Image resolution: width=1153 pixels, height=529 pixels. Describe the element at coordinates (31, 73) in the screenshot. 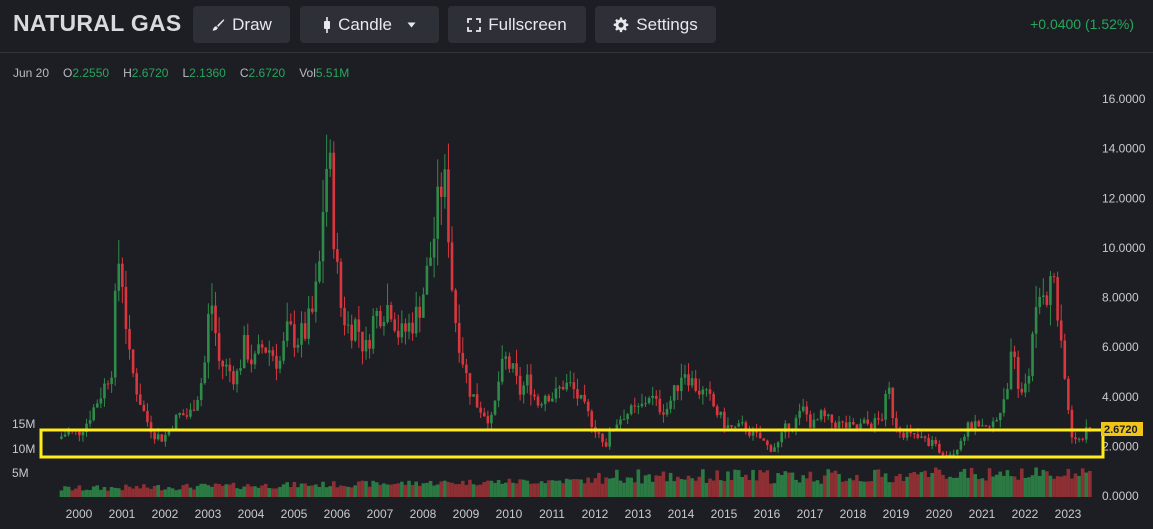

I see `ohlc-date: Jun 20` at that location.